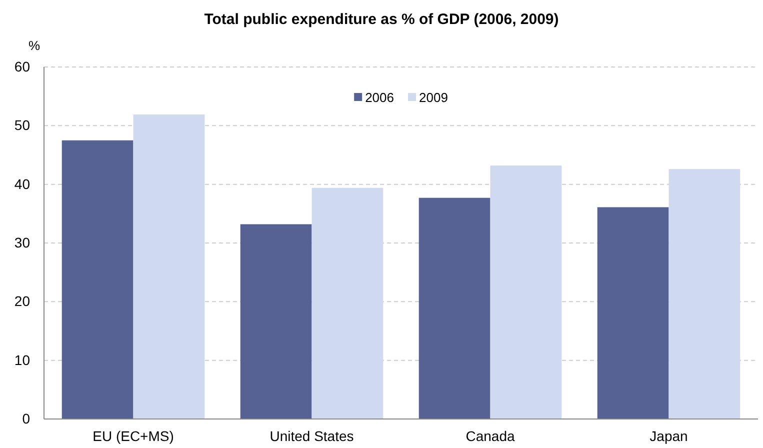 The image size is (763, 448). I want to click on legend-label: 2006, so click(379, 97).